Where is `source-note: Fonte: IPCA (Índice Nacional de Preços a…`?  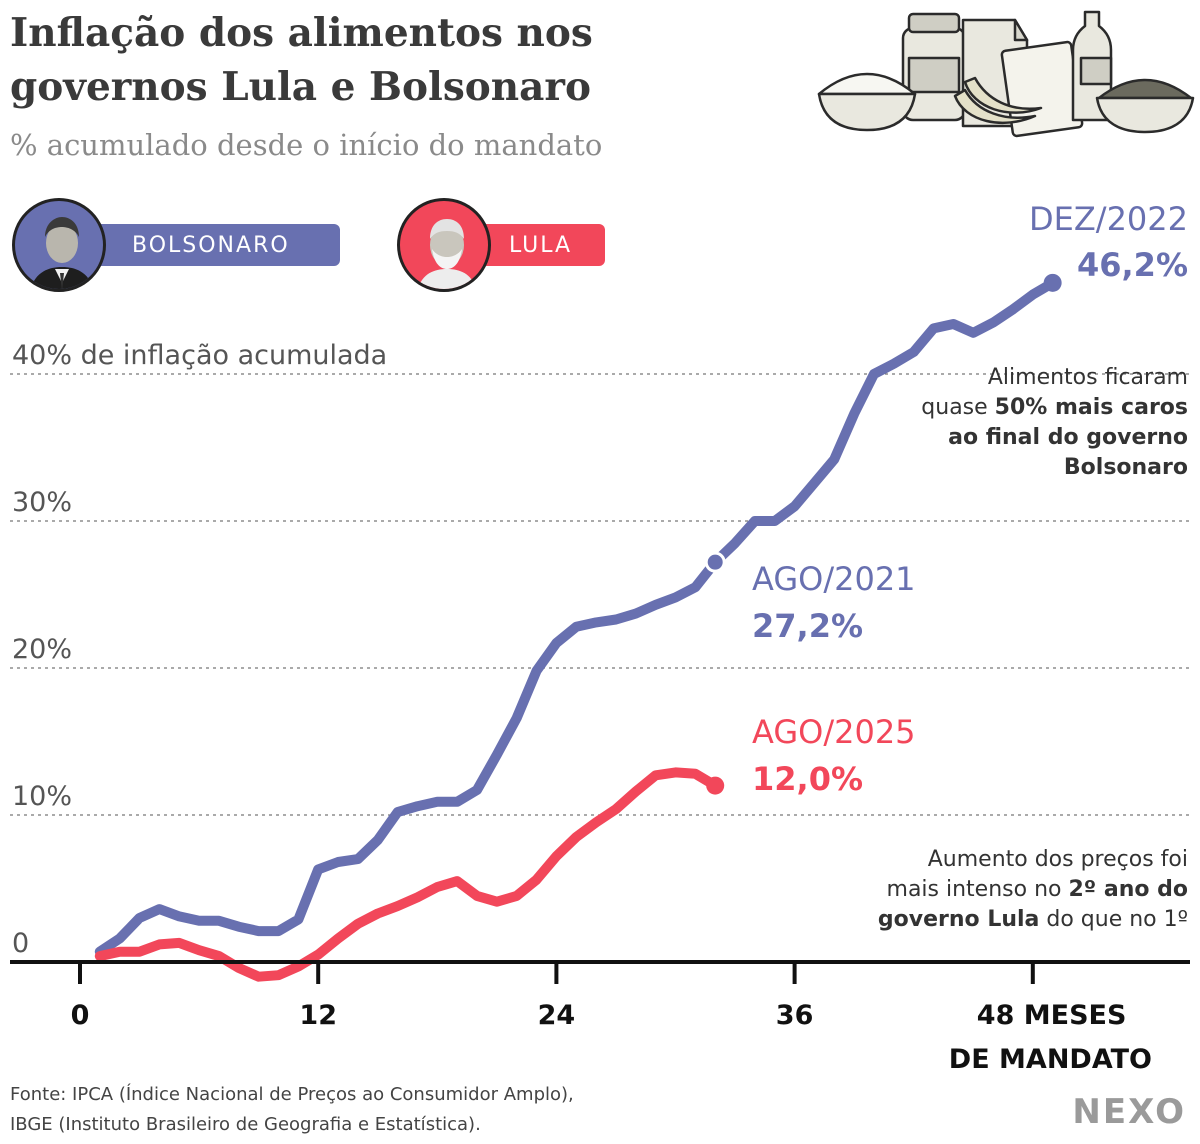
source-note: Fonte: IPCA (Índice Nacional de Preços a… is located at coordinates (292, 1110).